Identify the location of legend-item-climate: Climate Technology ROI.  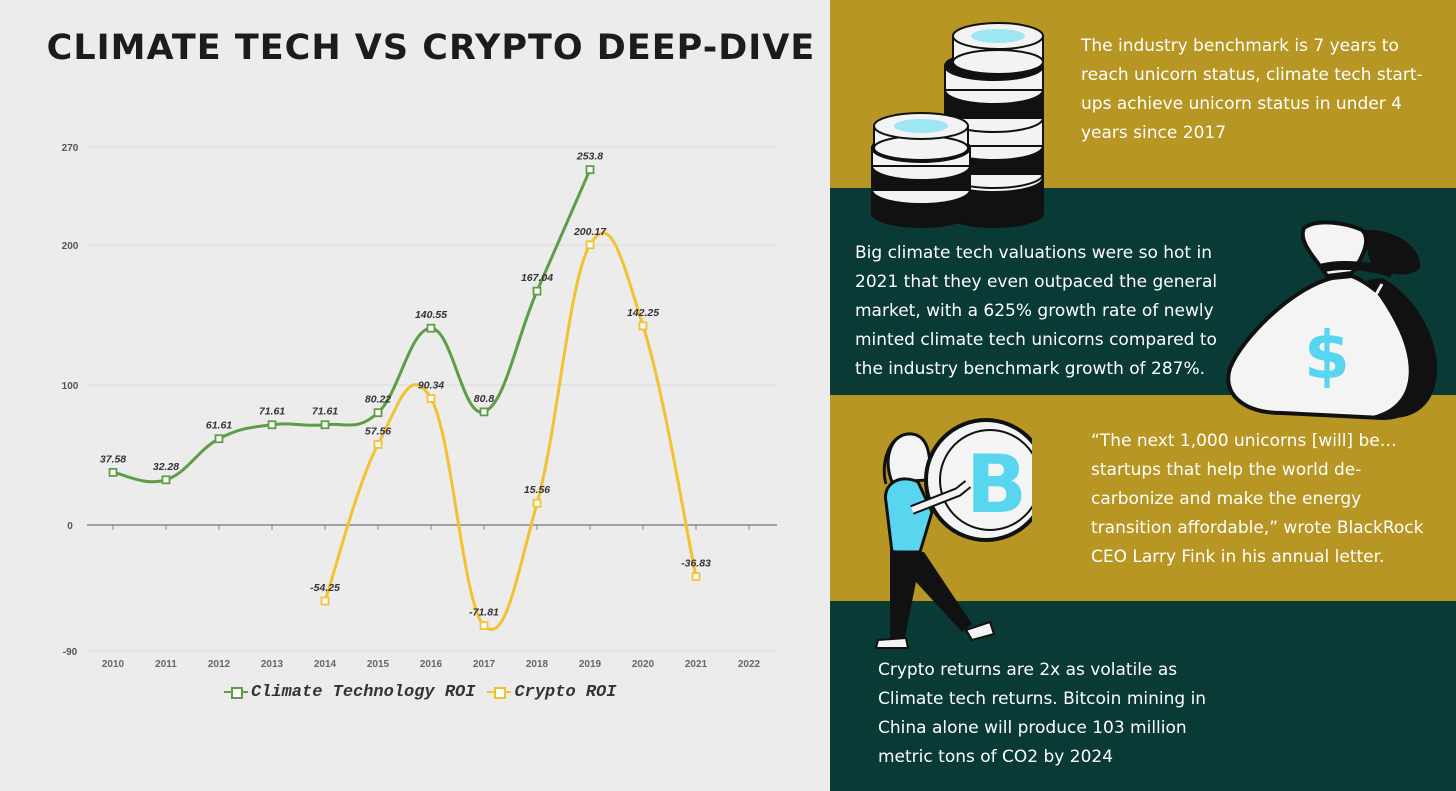
(349, 692).